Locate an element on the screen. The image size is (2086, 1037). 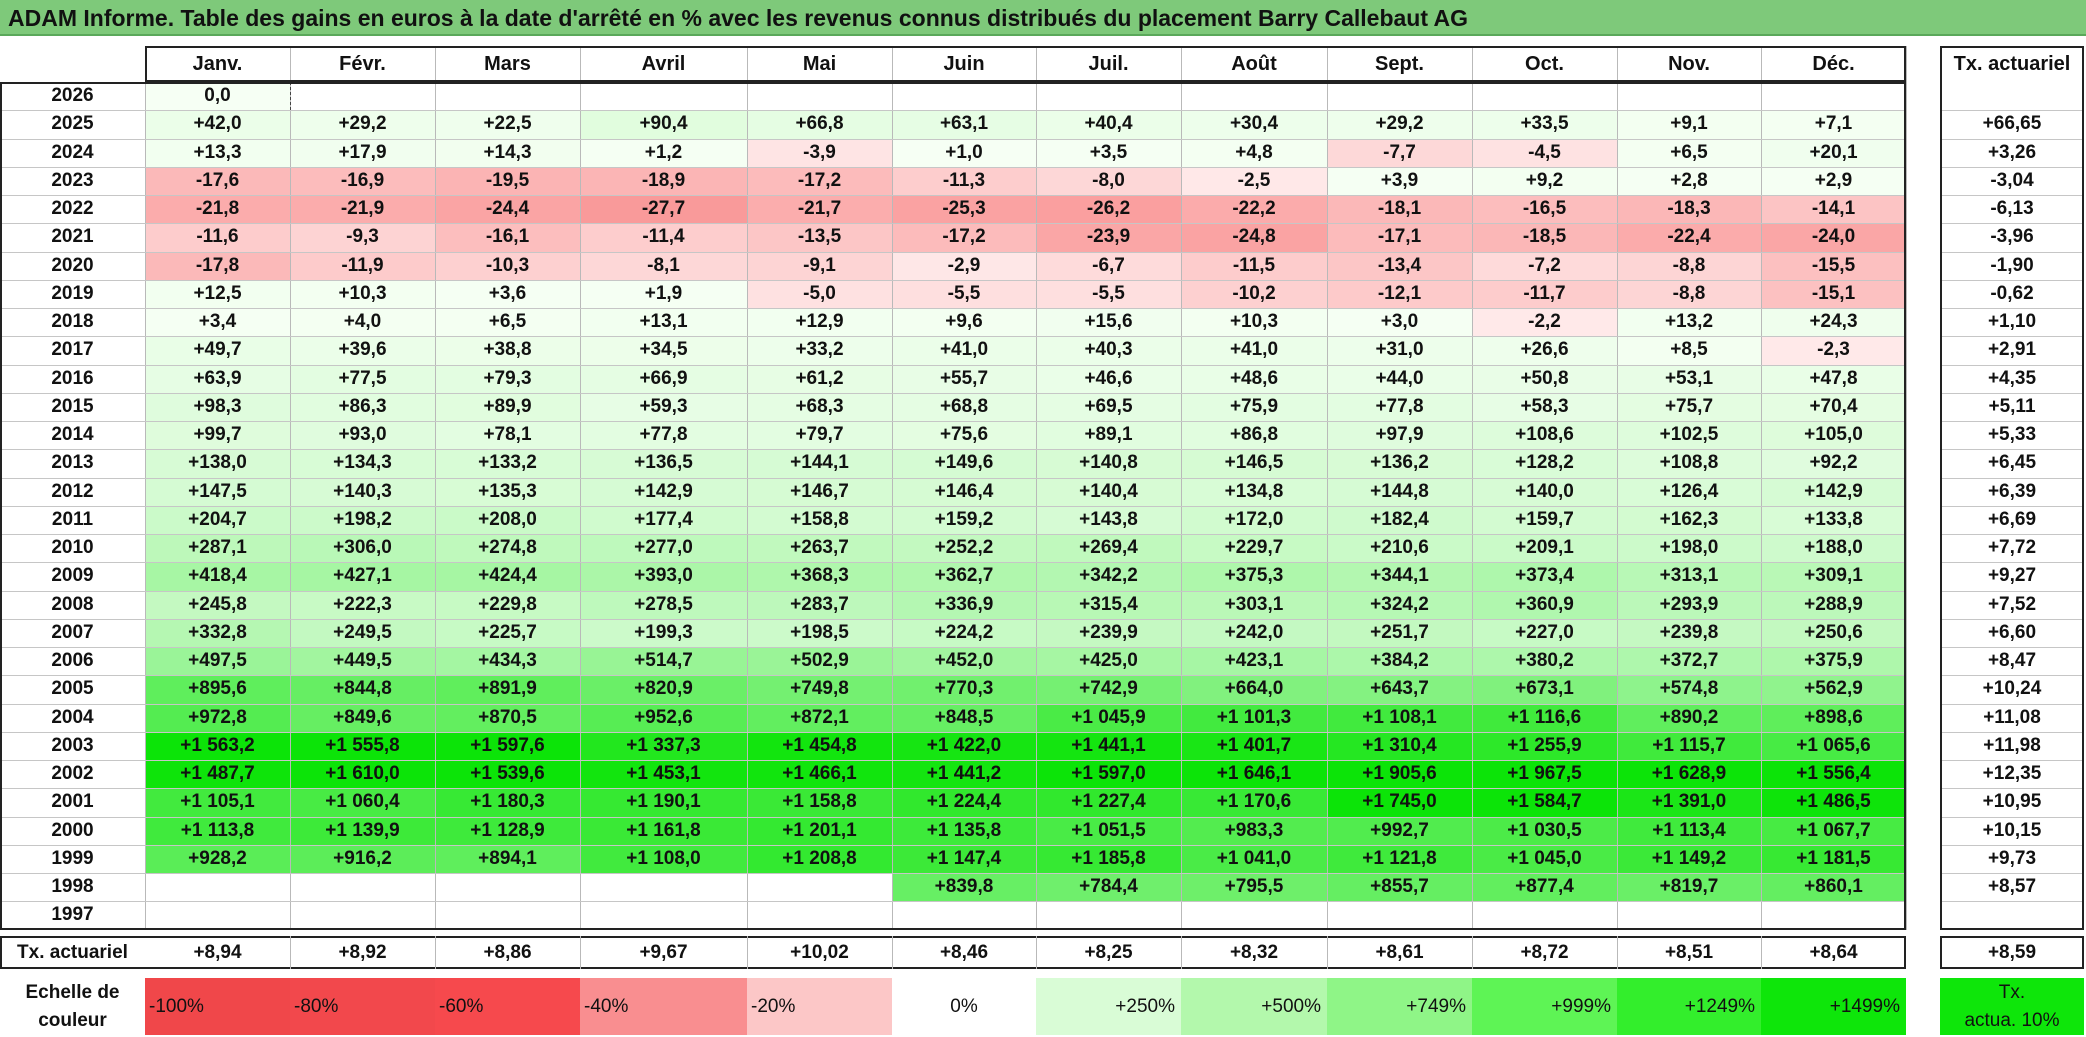
gain-cell: -14,1 is located at coordinates (1833, 209).